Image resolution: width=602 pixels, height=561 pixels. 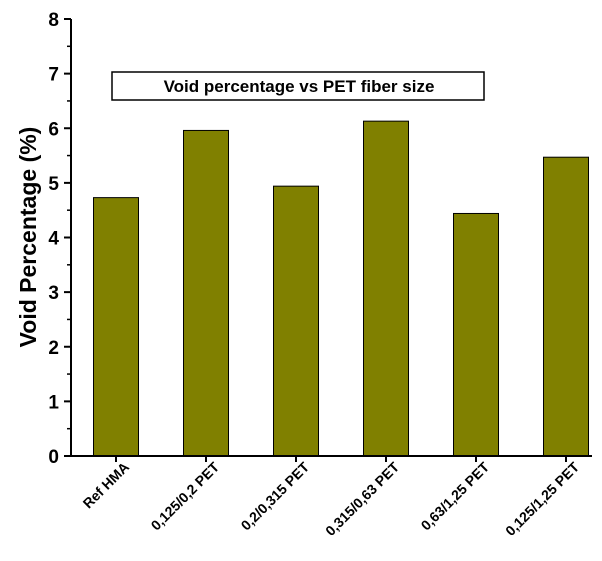 What do you see at coordinates (455, 495) in the screenshot?
I see `x-tick-label: 0,63/1,25 PET` at bounding box center [455, 495].